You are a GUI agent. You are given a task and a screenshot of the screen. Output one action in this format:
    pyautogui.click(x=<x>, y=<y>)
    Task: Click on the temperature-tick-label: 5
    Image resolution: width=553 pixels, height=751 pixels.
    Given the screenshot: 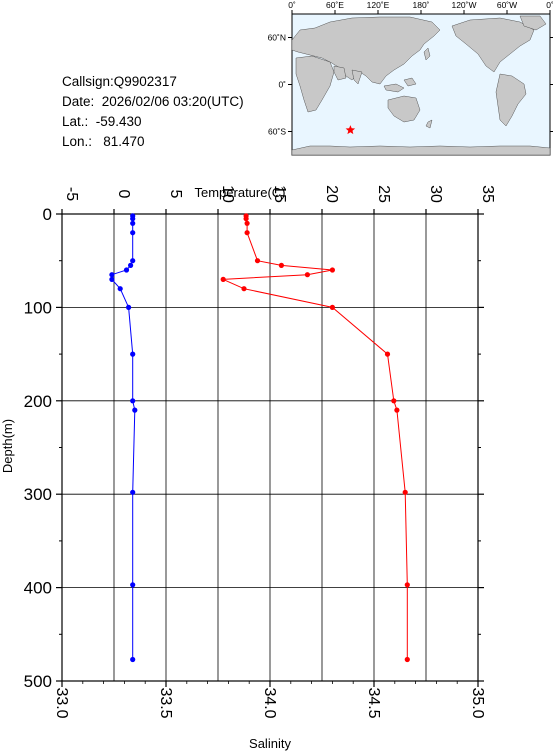 What is the action you would take?
    pyautogui.click(x=175, y=194)
    